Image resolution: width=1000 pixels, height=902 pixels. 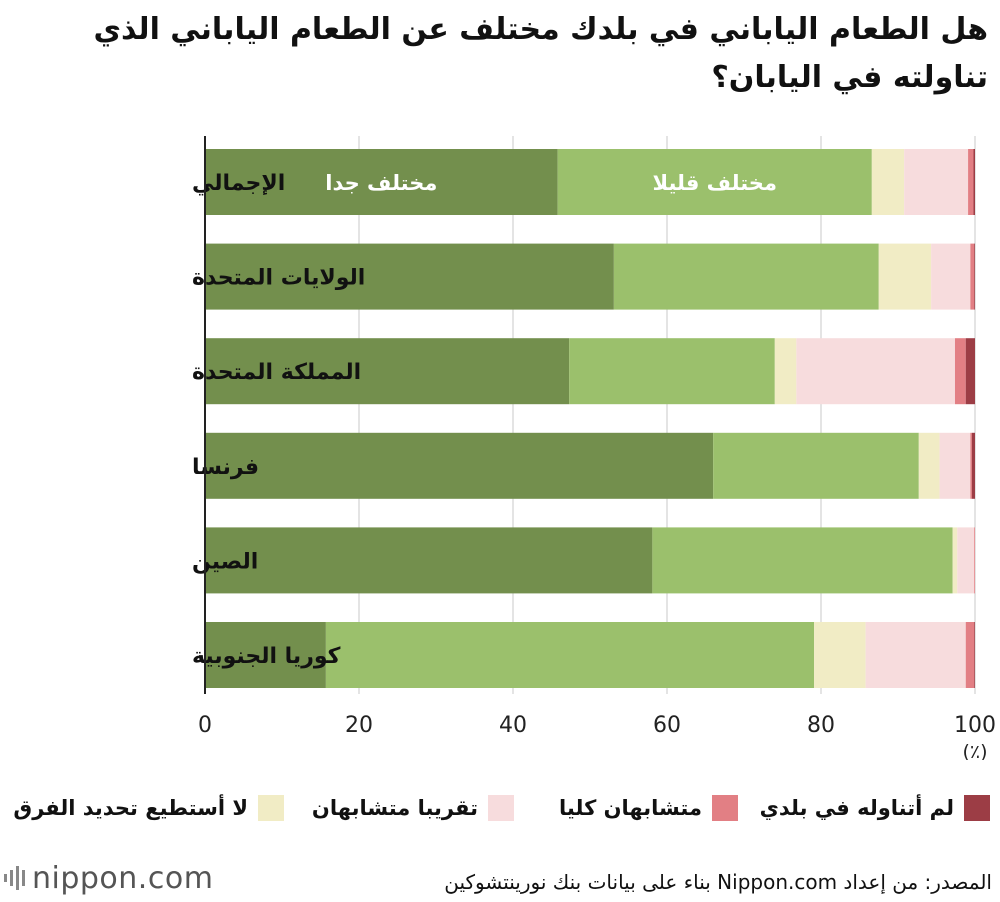 What do you see at coordinates (856, 808) in the screenshot?
I see `legend-label-not-eaten: لم أتناوله في بلدي` at bounding box center [856, 808].